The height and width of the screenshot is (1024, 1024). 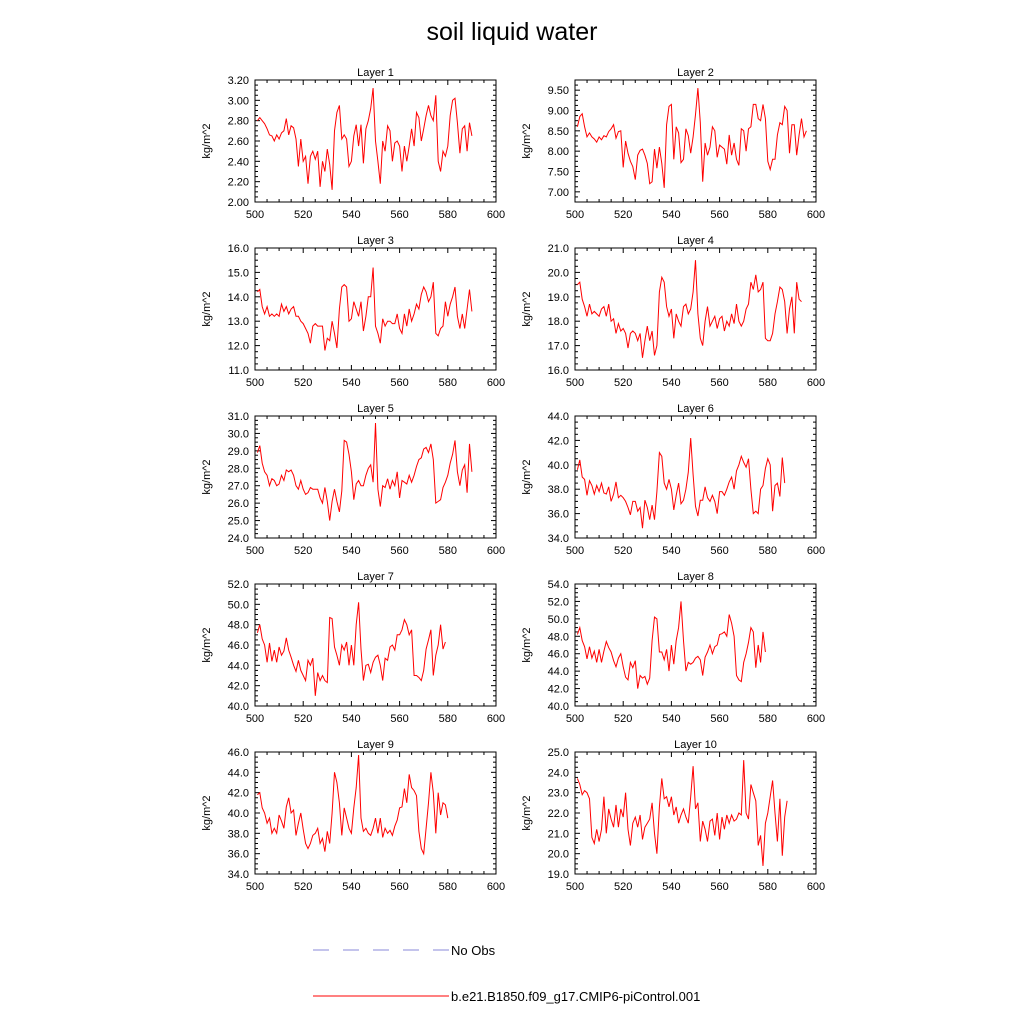 I want to click on panel-title: Layer 7, so click(x=375, y=577).